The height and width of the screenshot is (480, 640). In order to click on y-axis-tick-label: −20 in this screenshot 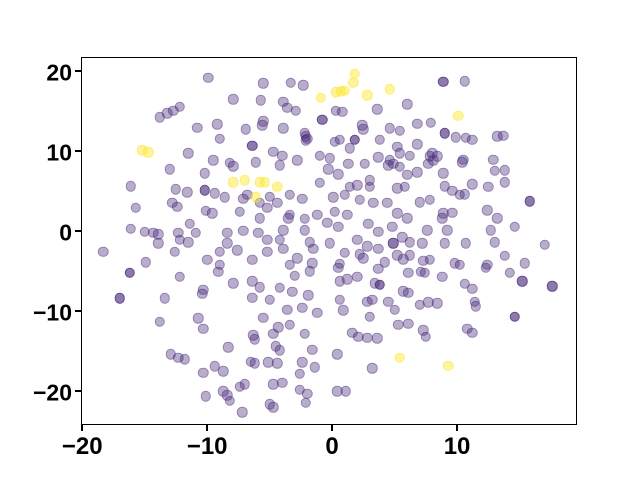, I will do `click(52, 392)`.